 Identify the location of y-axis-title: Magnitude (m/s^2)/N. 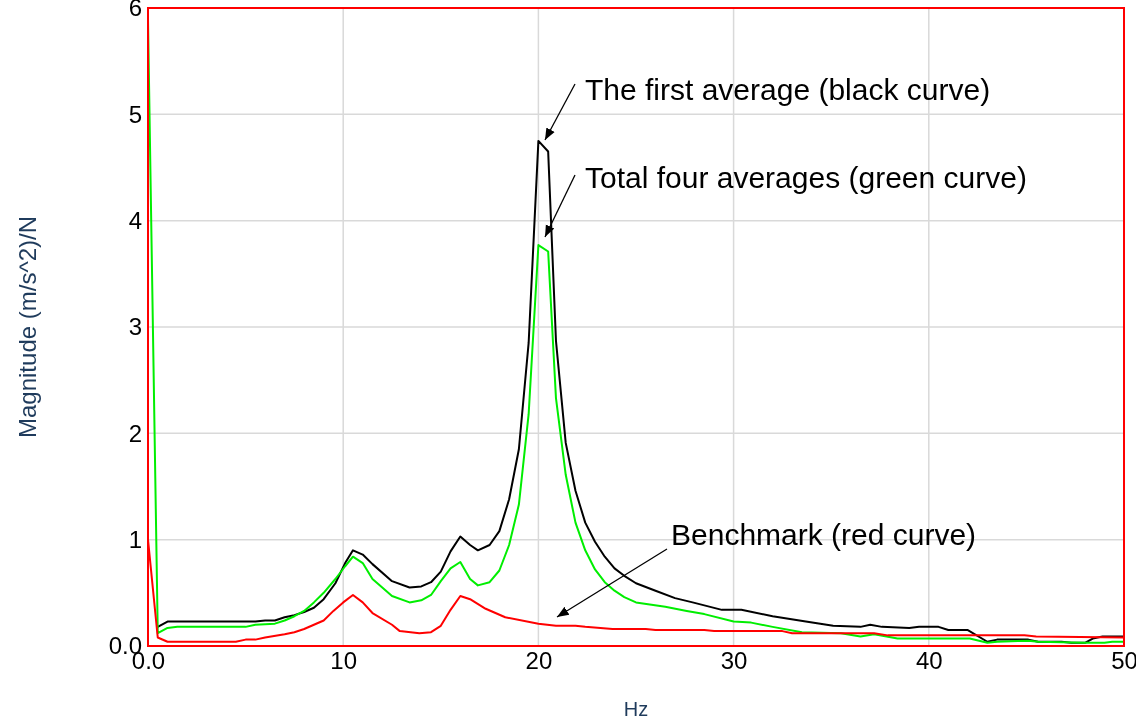
(27, 327).